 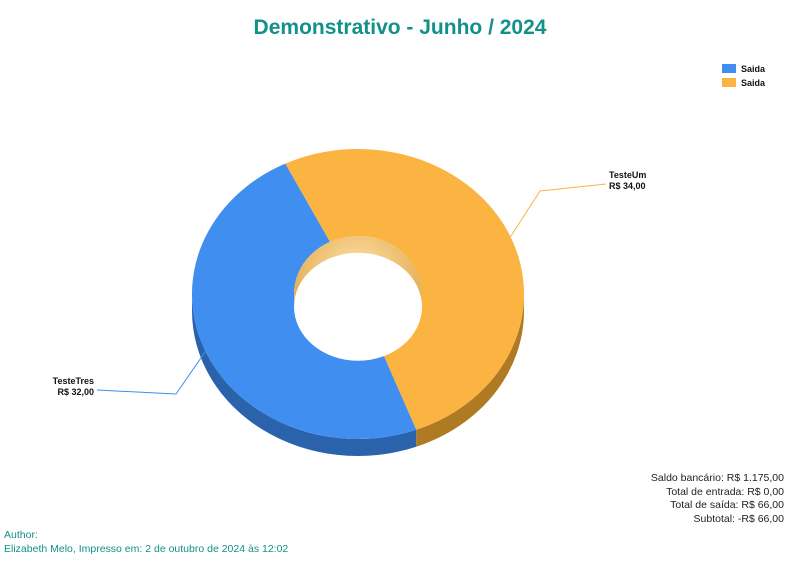 What do you see at coordinates (73, 381) in the screenshot?
I see `slice-label-testetres: TesteTres` at bounding box center [73, 381].